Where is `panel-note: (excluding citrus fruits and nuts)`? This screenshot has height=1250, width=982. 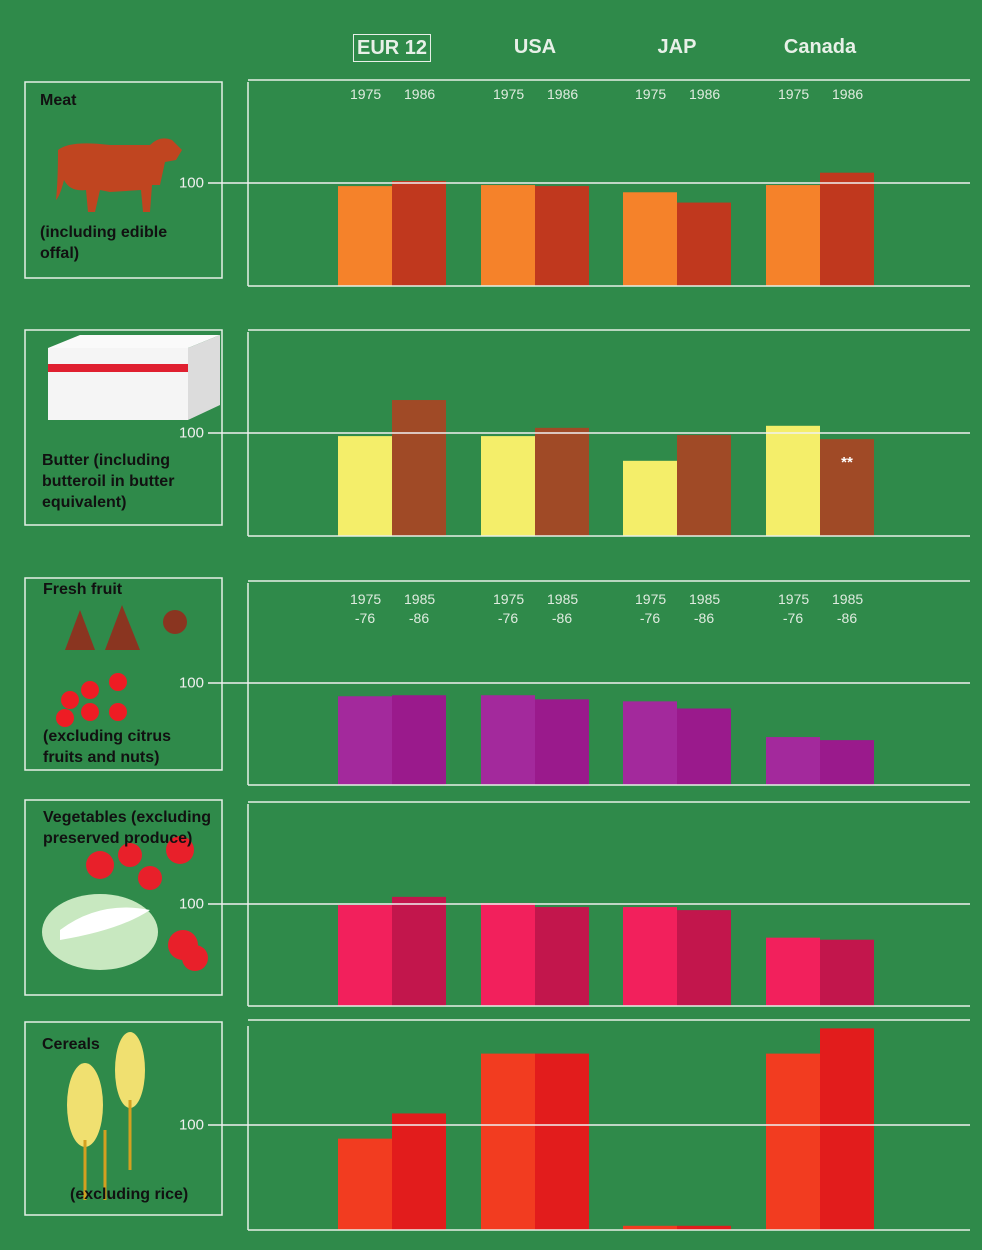
panel-note: (excluding citrus fruits and nuts) is located at coordinates (107, 747).